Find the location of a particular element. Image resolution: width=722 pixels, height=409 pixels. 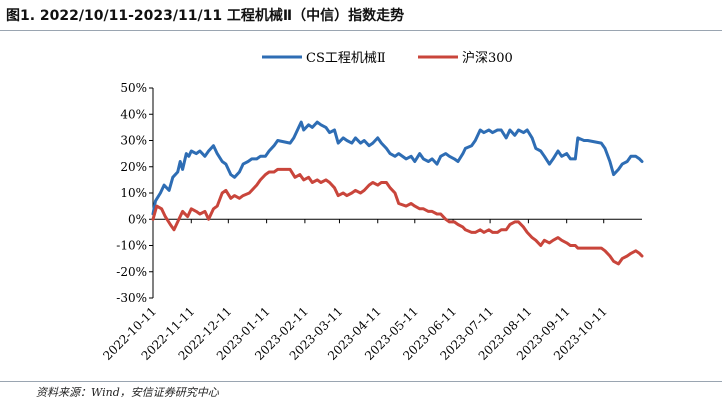

y-axis: -30% -20% -10% 0% 10% 20% 30% 40% 50% is located at coordinates (135, 193).